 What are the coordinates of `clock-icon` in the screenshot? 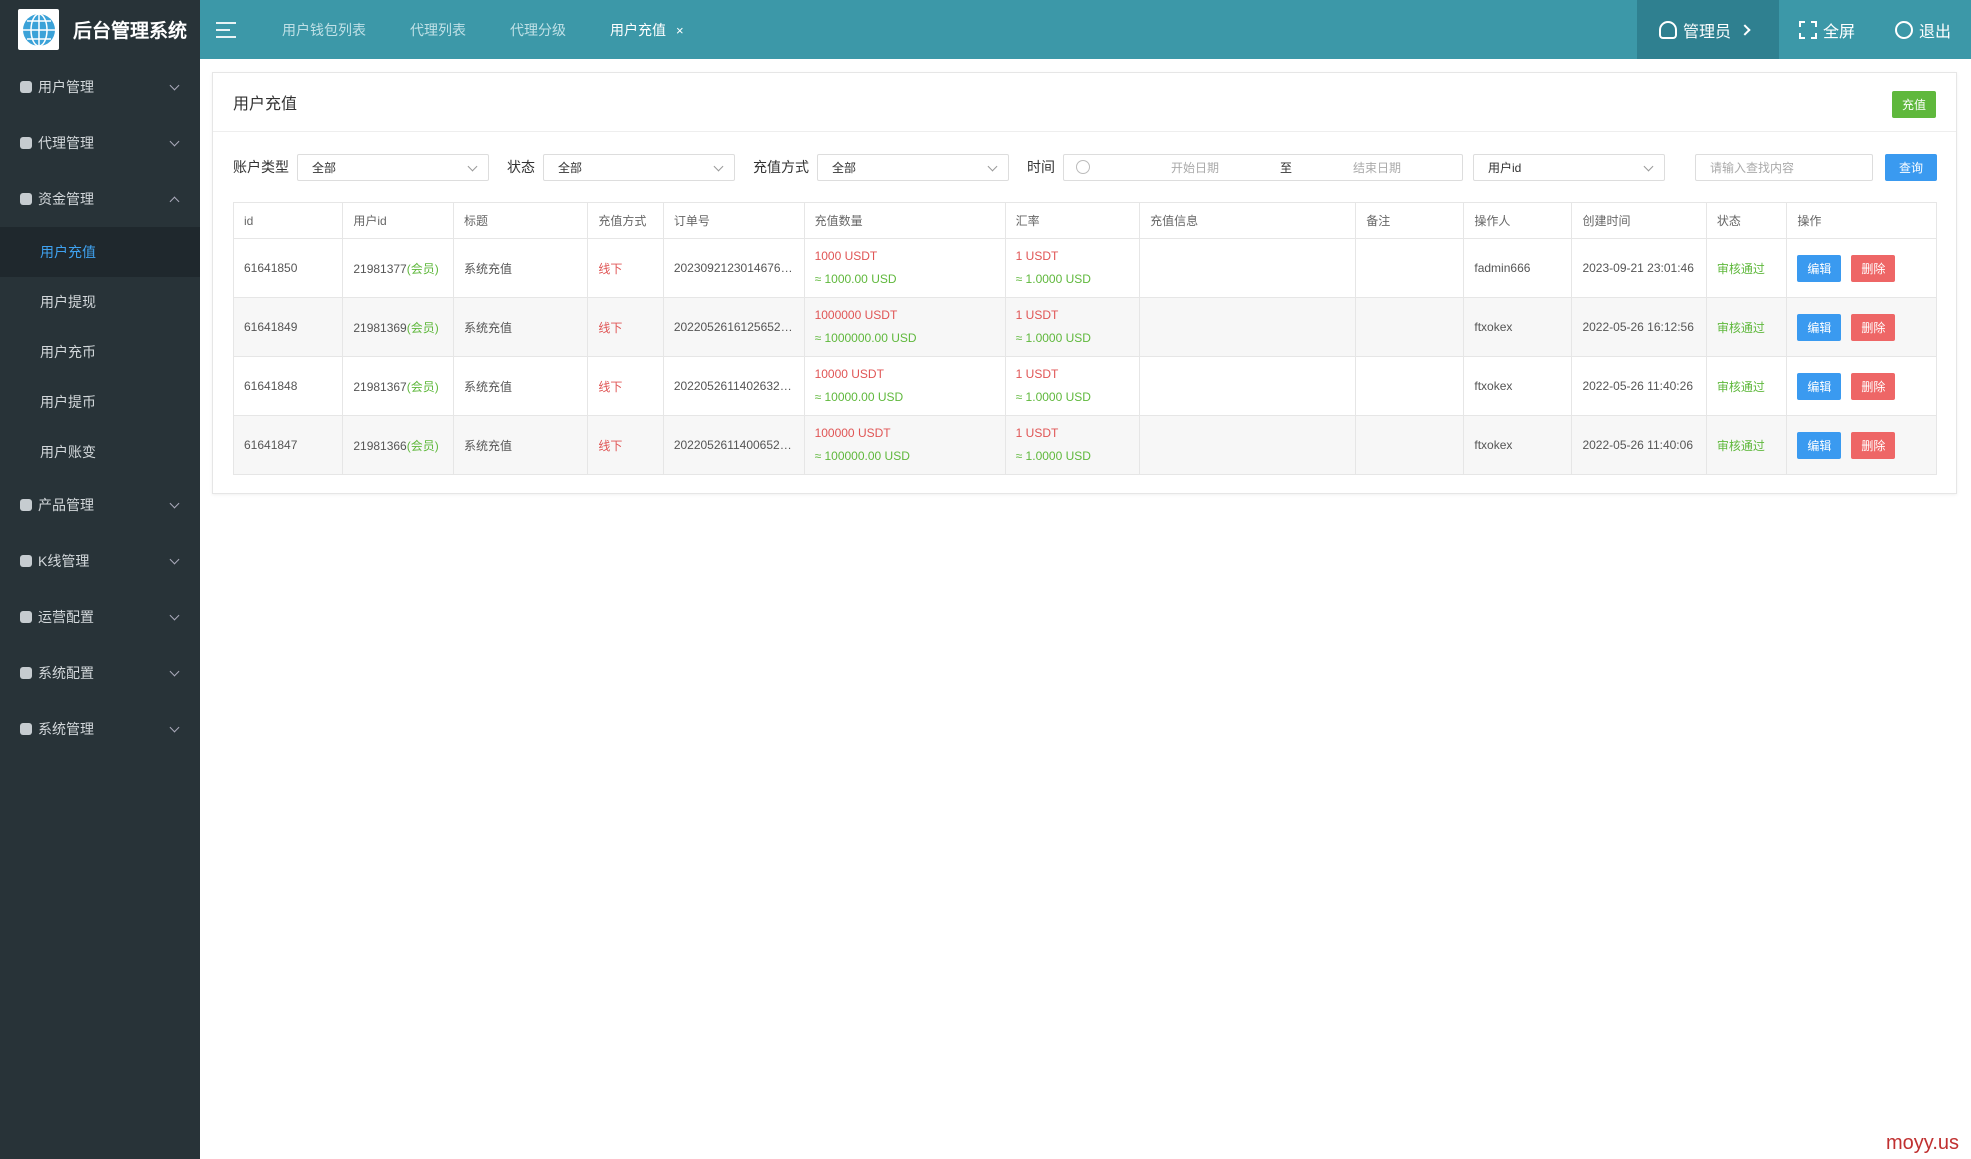 It's located at (1083, 167).